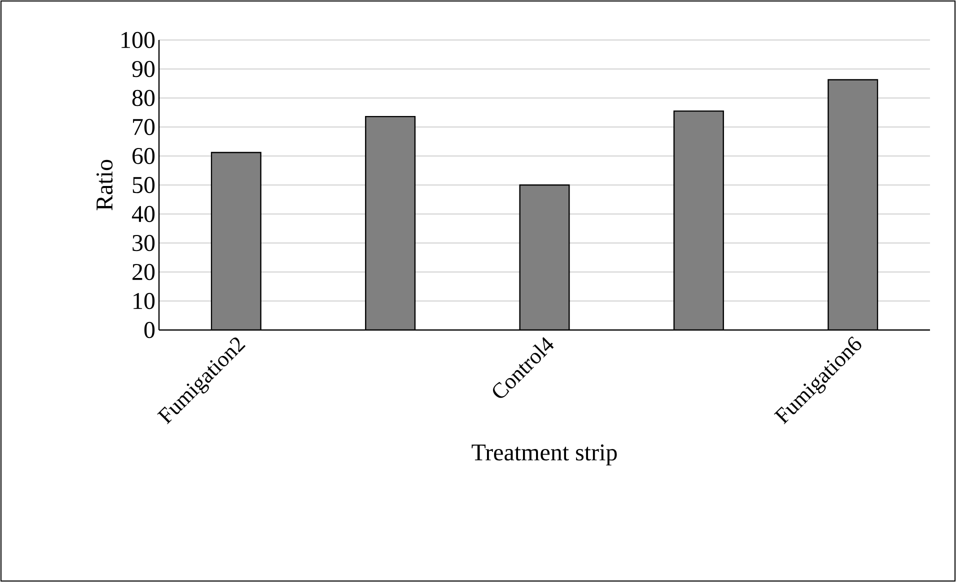 This screenshot has height=582, width=956. What do you see at coordinates (149, 330) in the screenshot?
I see `y-tick-label: 0` at bounding box center [149, 330].